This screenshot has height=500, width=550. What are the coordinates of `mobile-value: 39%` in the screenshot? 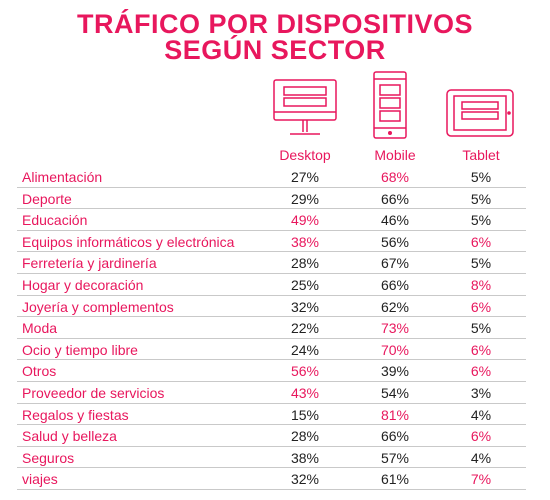 It's located at (395, 371).